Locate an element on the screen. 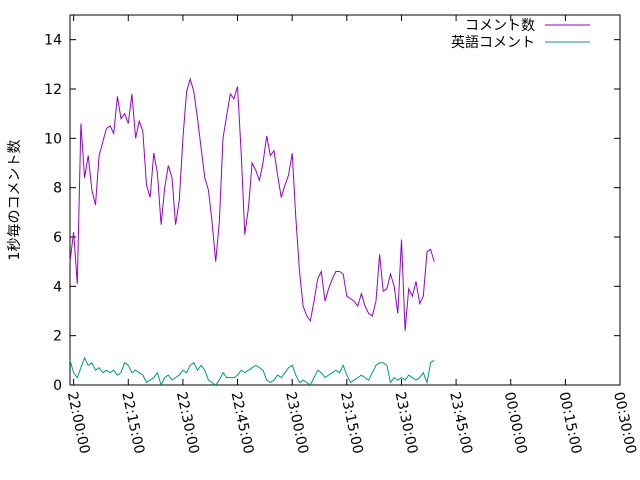 The height and width of the screenshot is (480, 640). x-tick-label: 22:45:00 is located at coordinates (242, 423).